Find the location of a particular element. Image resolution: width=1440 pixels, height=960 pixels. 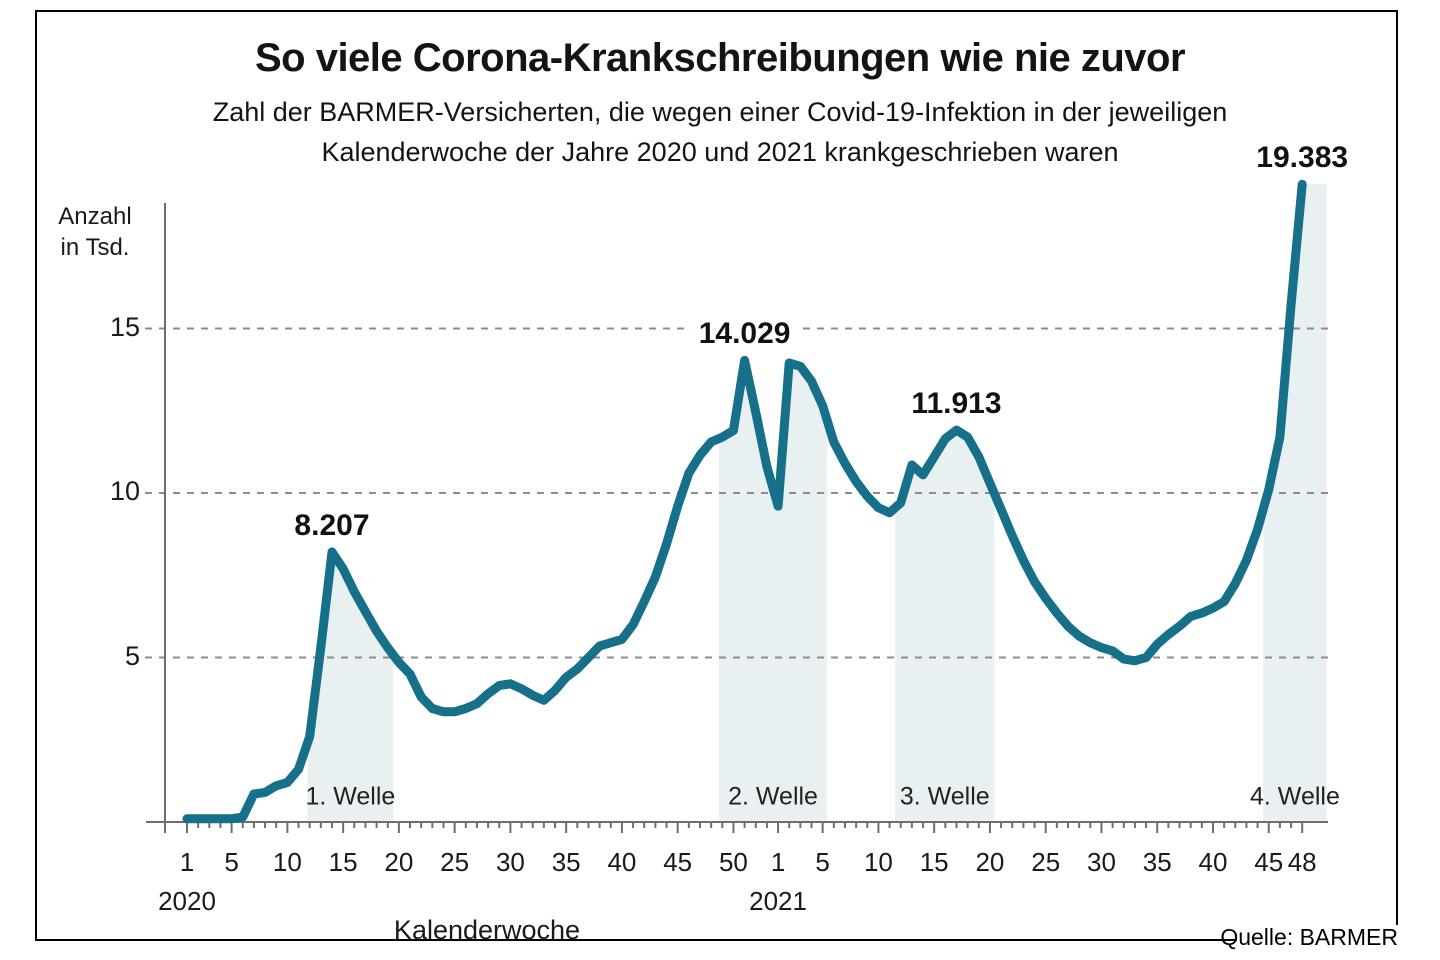

border-right is located at coordinates (1397, 467).